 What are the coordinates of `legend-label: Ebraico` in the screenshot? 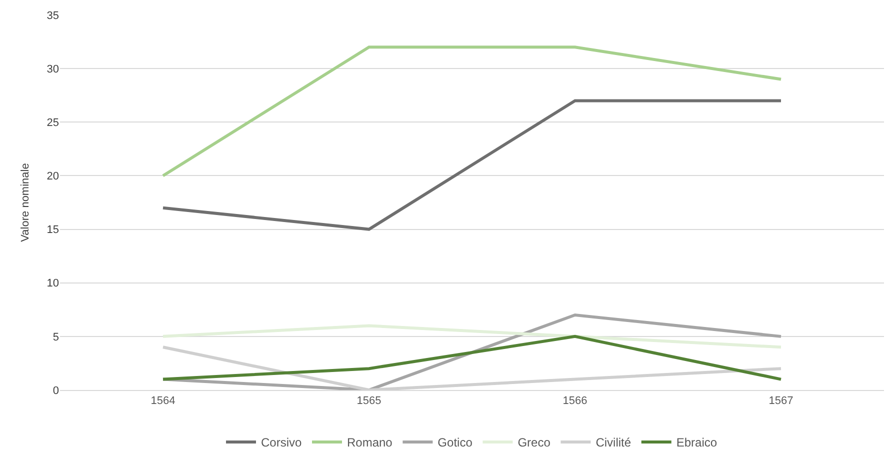 It's located at (697, 443).